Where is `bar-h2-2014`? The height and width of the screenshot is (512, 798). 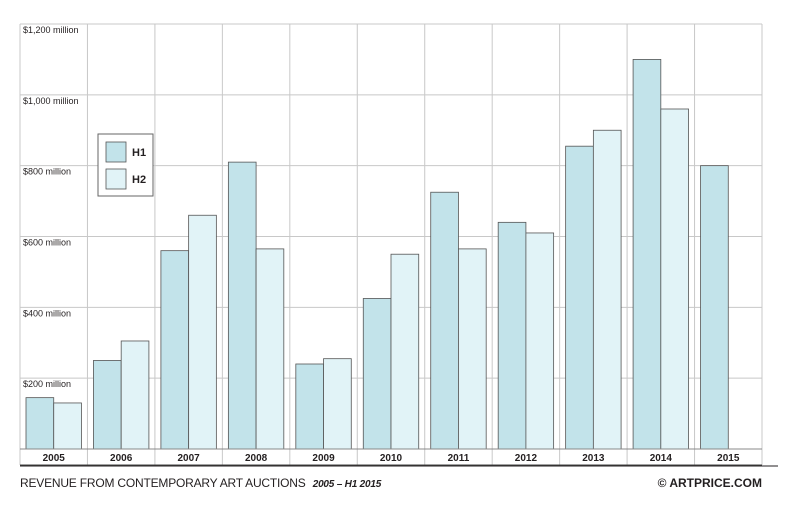
bar-h2-2014 is located at coordinates (674, 279).